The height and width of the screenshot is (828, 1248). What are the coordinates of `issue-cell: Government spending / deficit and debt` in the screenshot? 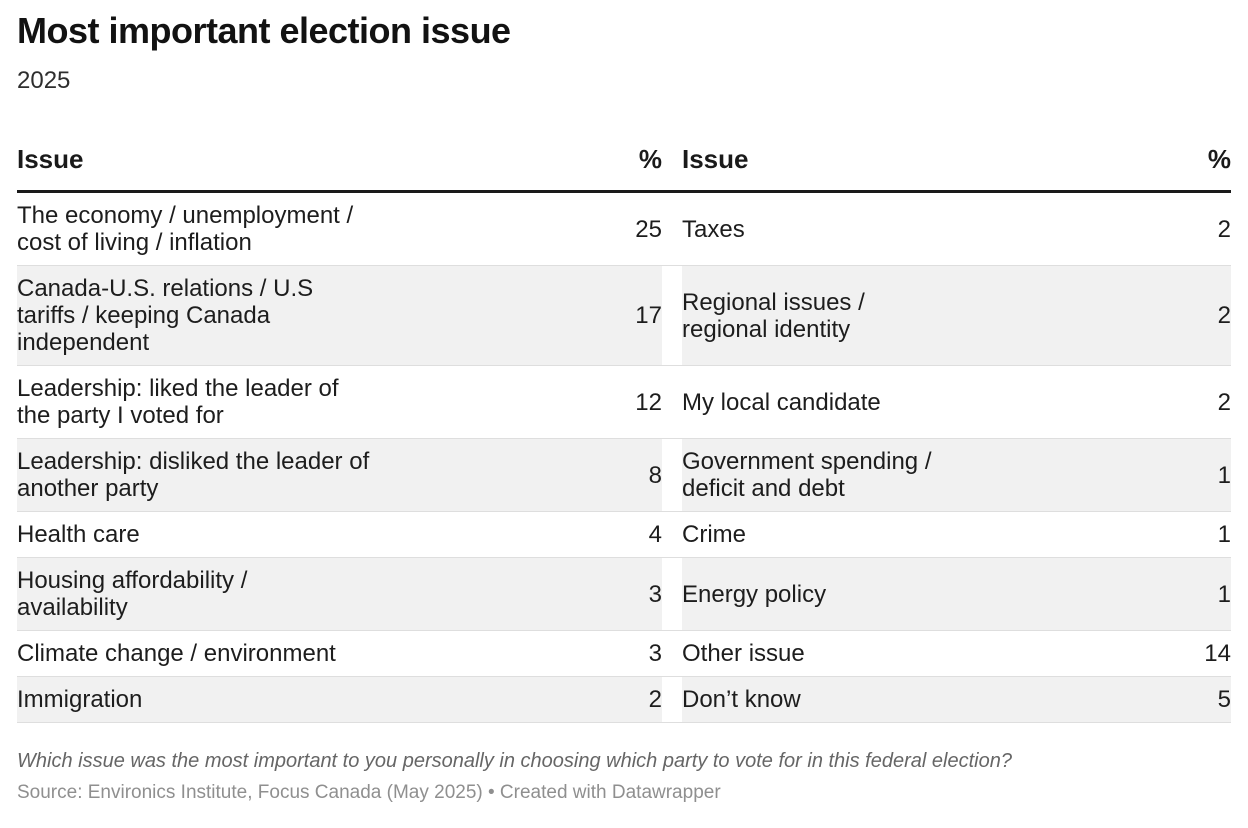 It's located at (892, 475).